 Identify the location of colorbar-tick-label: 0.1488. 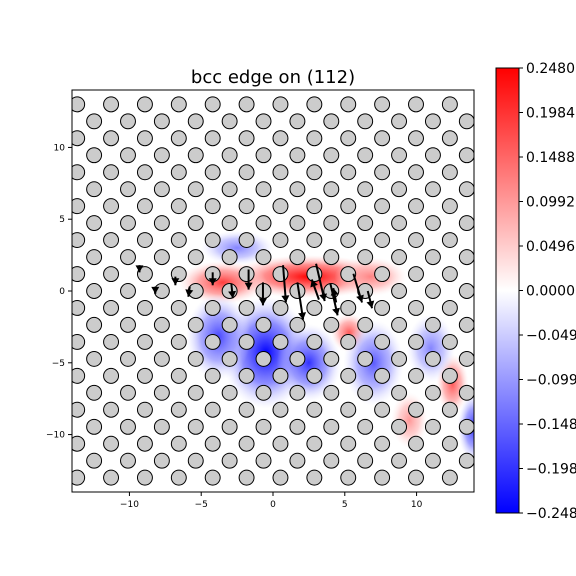
(550, 158).